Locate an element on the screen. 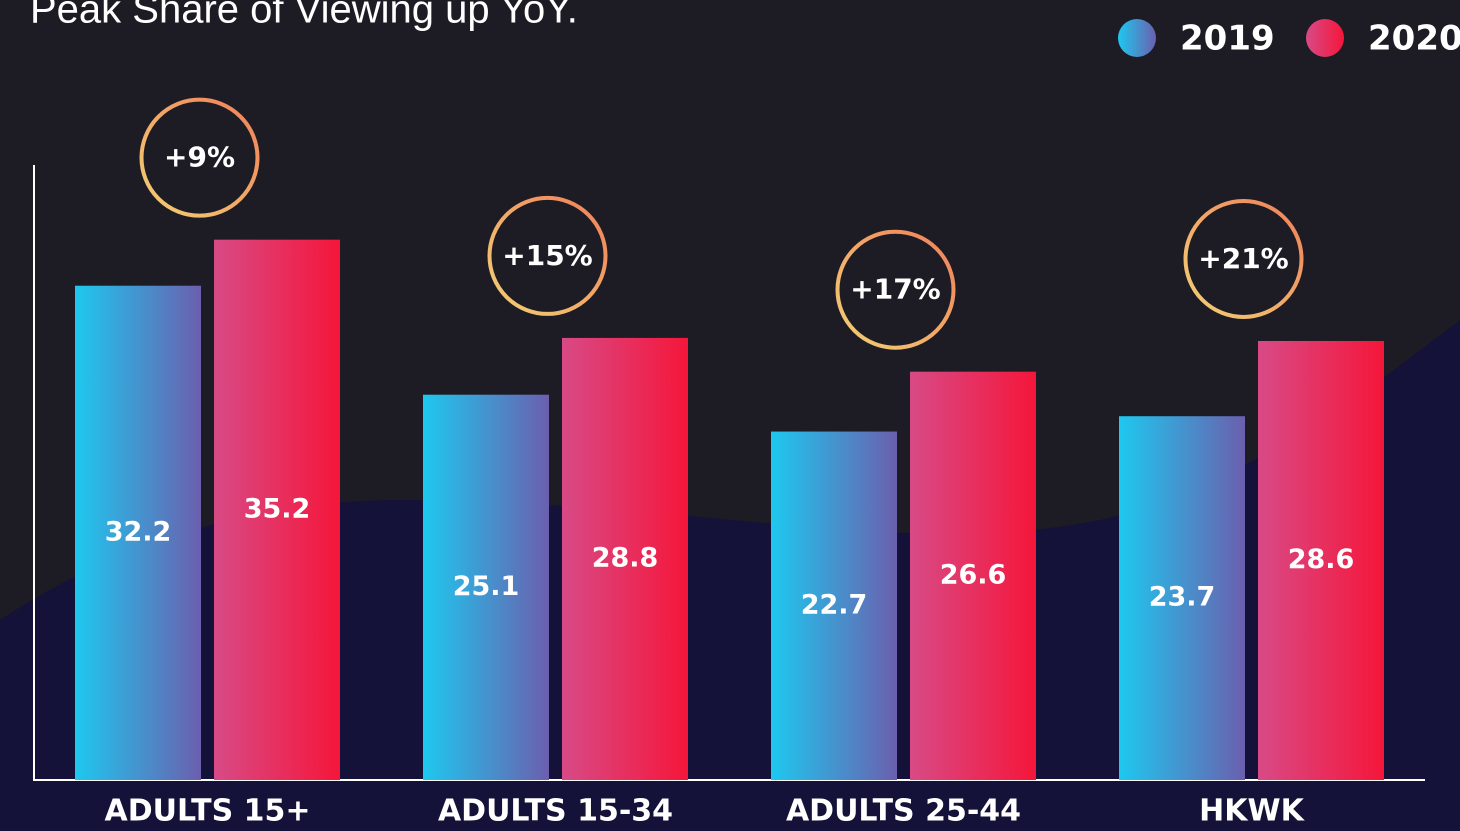 This screenshot has width=1460, height=831. value-label: 25.1 is located at coordinates (486, 586).